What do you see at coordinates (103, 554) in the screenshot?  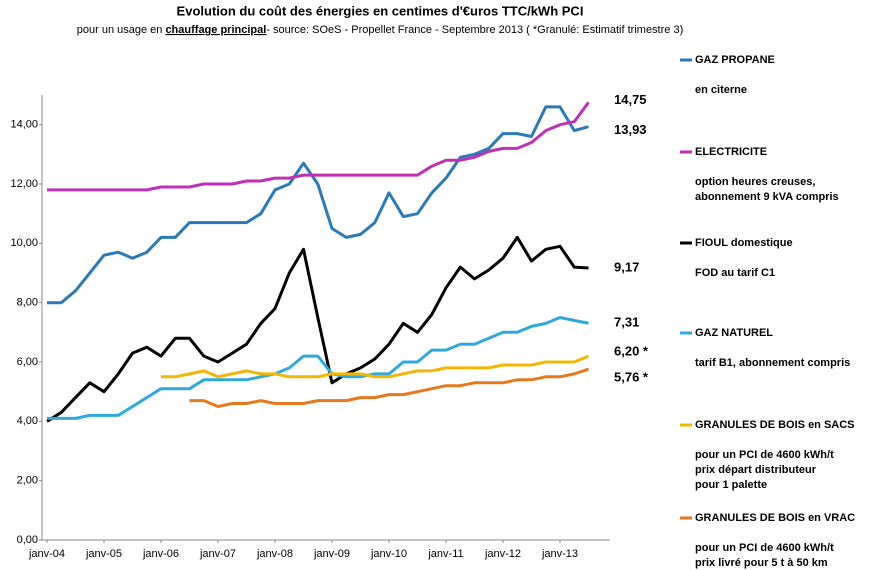 I see `x-tick-label: janv-05` at bounding box center [103, 554].